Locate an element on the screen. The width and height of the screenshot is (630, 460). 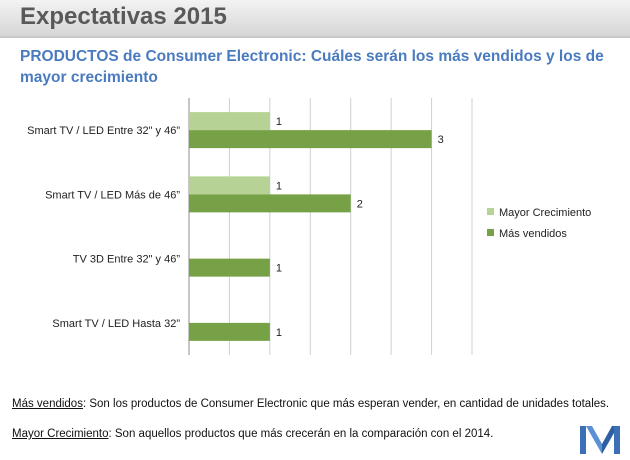
legend-label: Mayor Crecimiento is located at coordinates (545, 213).